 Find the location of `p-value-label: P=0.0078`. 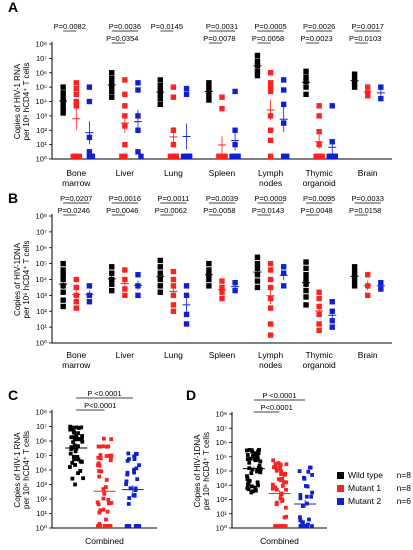

p-value-label: P=0.0078 is located at coordinates (219, 38).